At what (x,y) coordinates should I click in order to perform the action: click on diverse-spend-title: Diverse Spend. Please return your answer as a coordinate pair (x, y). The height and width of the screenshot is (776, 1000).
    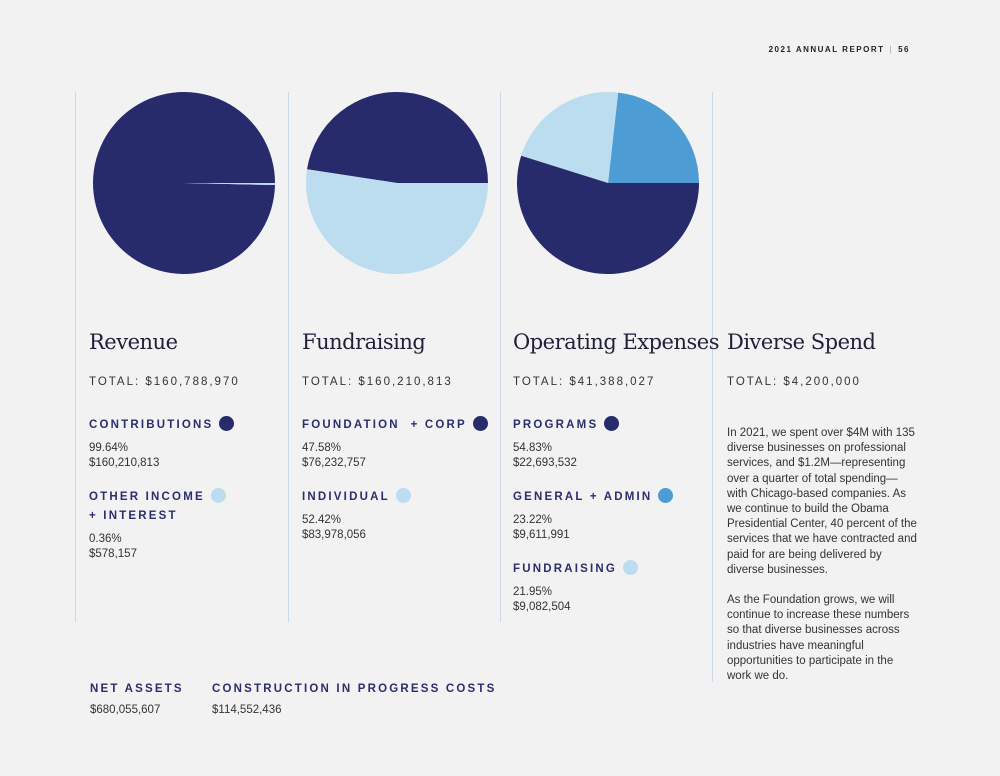
    Looking at the image, I should click on (801, 342).